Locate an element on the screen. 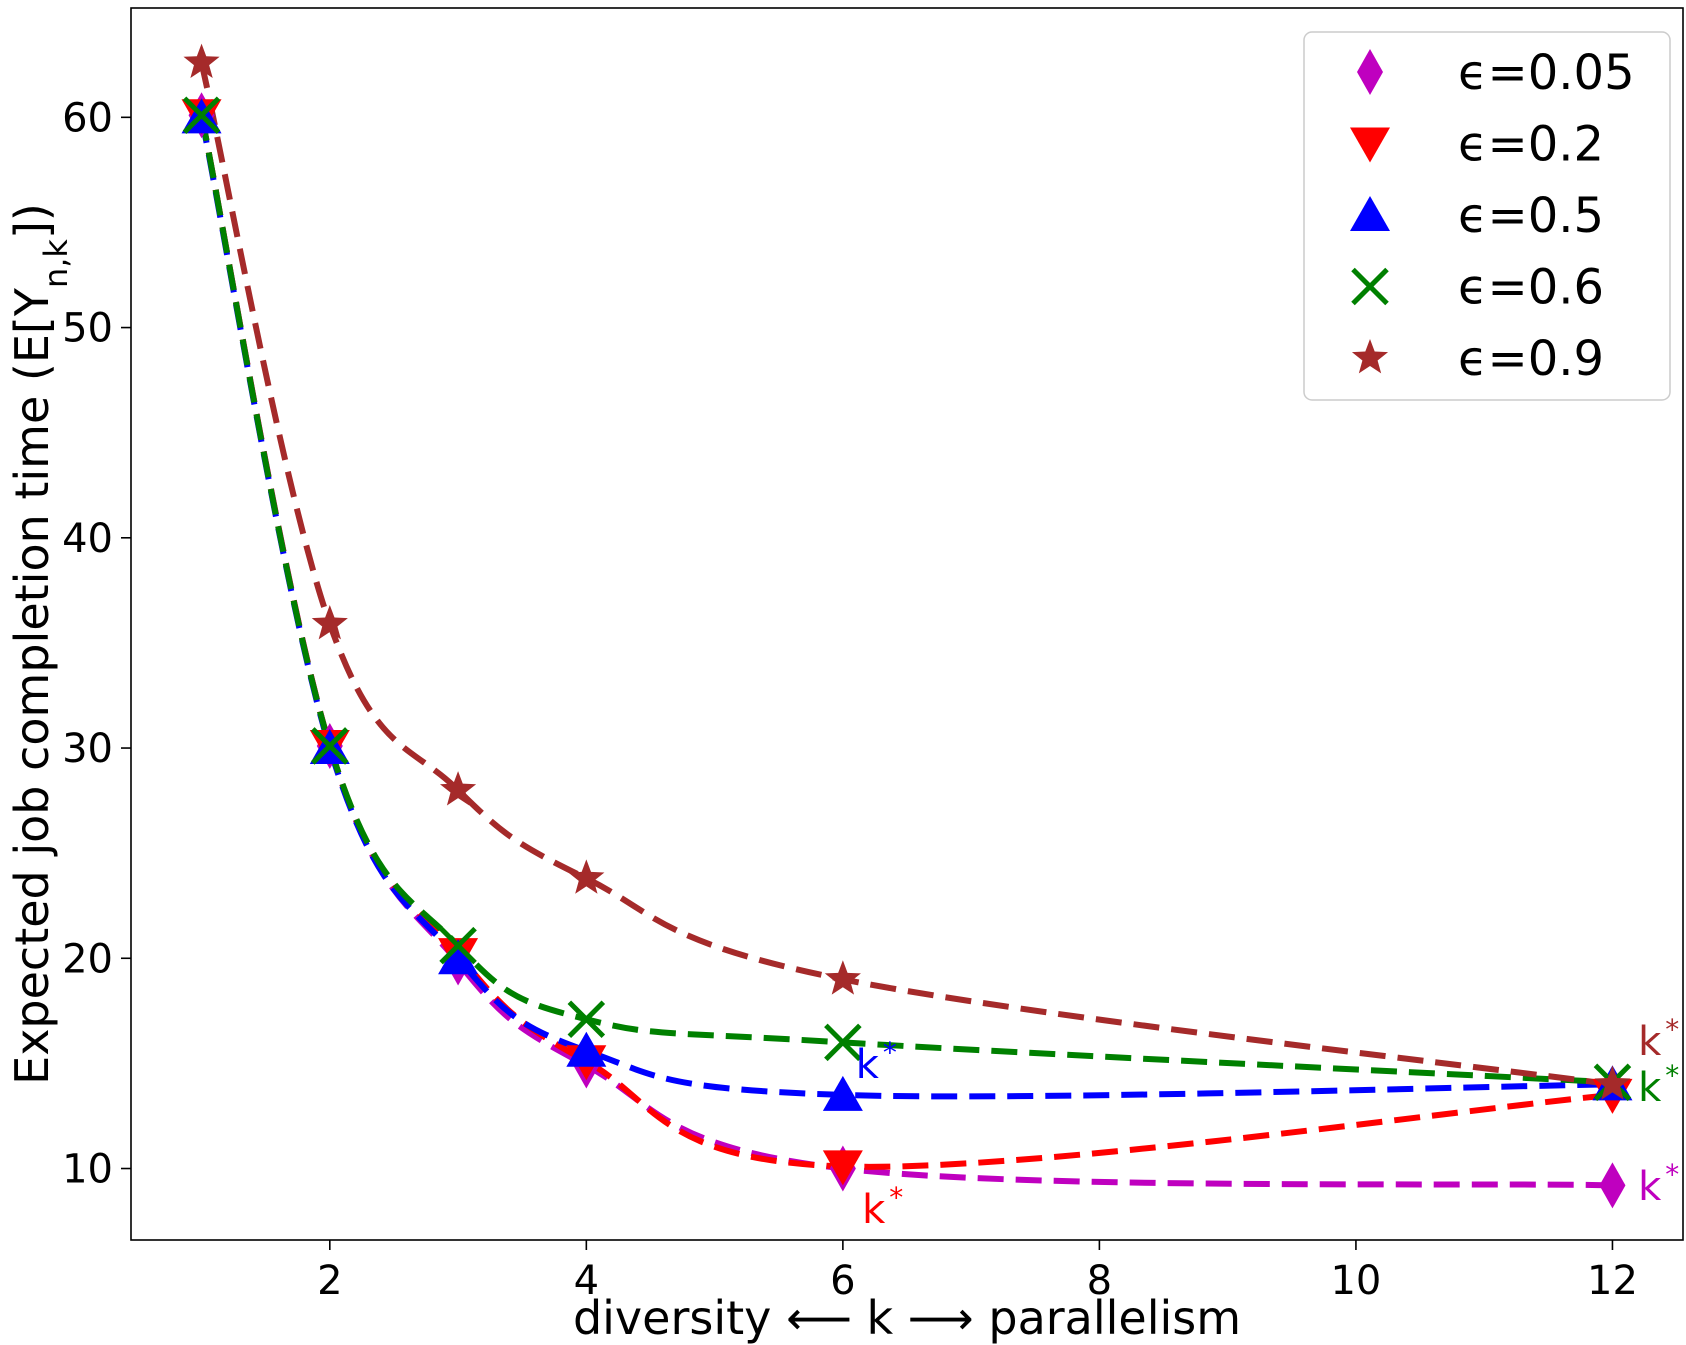 This screenshot has height=1345, width=1686. legend-box is located at coordinates (1487, 216).